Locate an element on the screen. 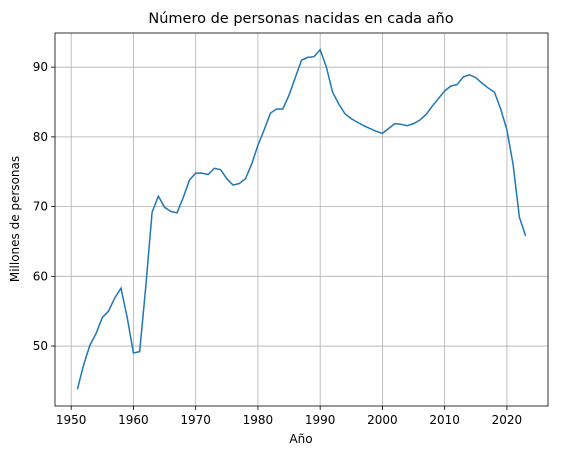 The height and width of the screenshot is (459, 562). y-tick-label: 60 is located at coordinates (40, 276).